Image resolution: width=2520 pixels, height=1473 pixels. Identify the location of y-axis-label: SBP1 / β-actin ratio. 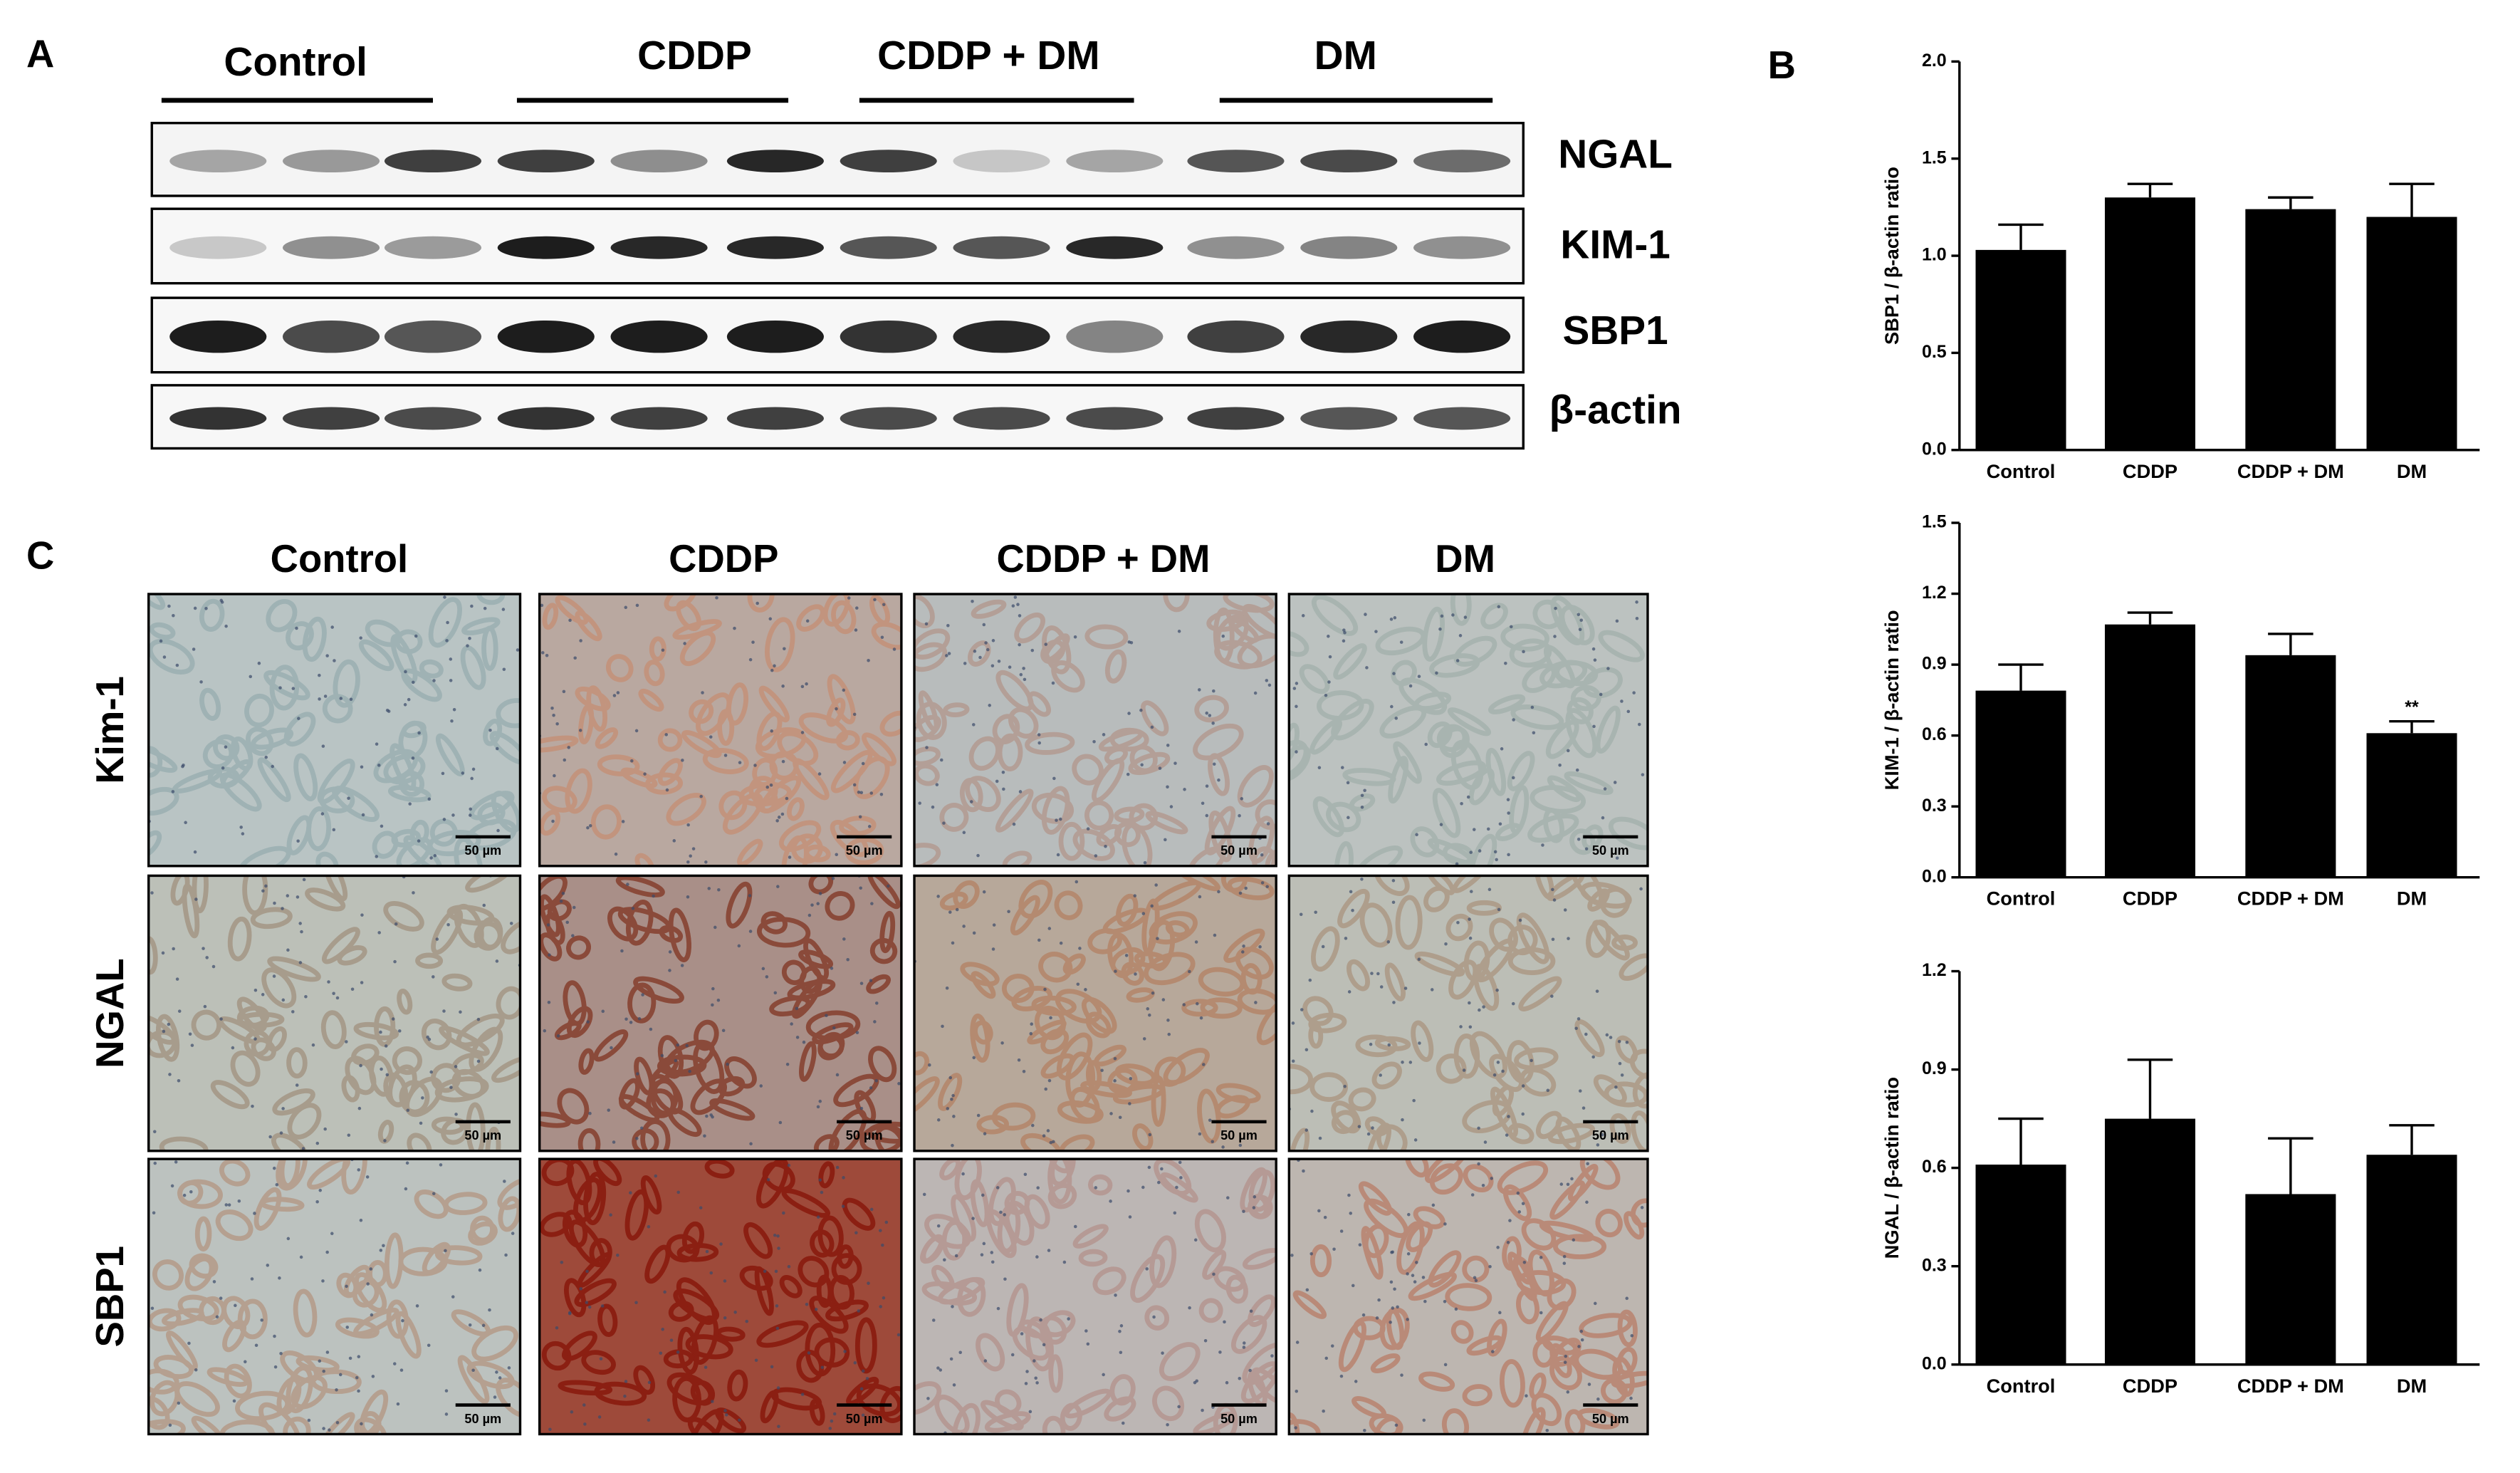
(1892, 256).